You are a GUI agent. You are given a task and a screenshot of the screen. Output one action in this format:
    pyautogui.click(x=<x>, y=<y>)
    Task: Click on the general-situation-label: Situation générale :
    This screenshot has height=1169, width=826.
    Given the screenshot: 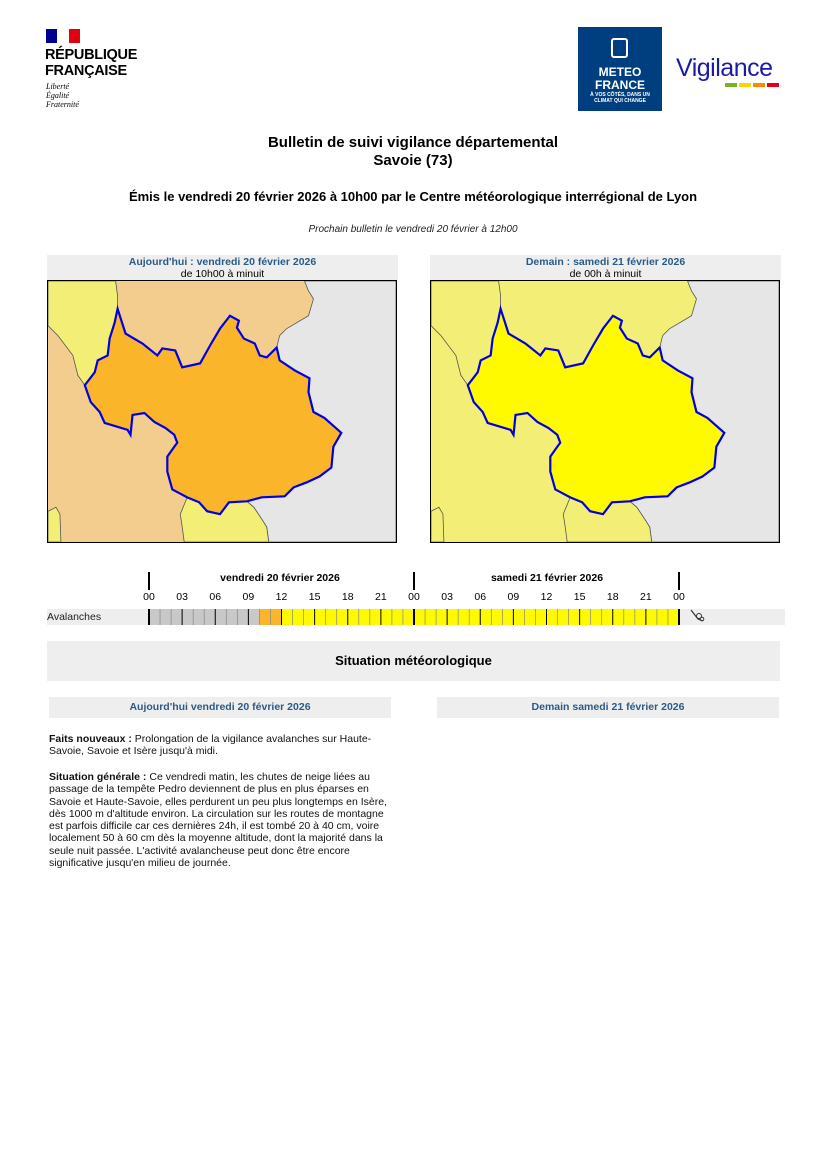 What is the action you would take?
    pyautogui.click(x=98, y=777)
    